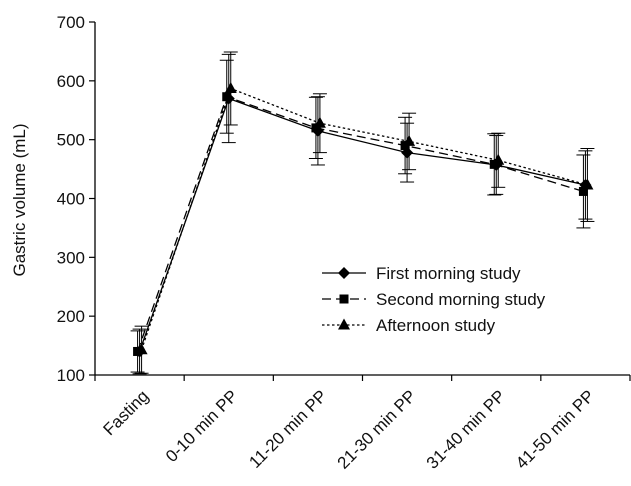 The width and height of the screenshot is (631, 486). I want to click on y-tick-label: 100, so click(71, 375).